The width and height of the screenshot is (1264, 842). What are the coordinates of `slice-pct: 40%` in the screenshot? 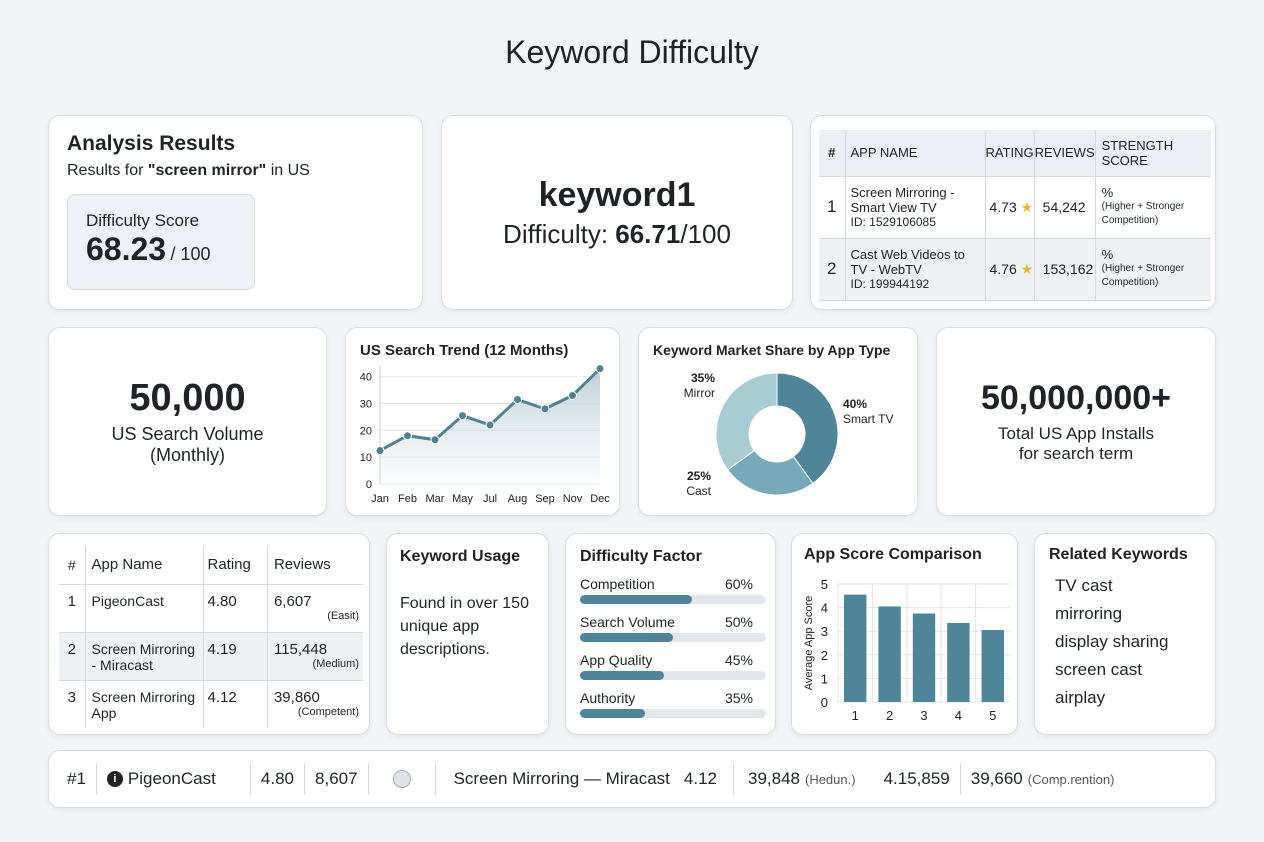 It's located at (855, 404).